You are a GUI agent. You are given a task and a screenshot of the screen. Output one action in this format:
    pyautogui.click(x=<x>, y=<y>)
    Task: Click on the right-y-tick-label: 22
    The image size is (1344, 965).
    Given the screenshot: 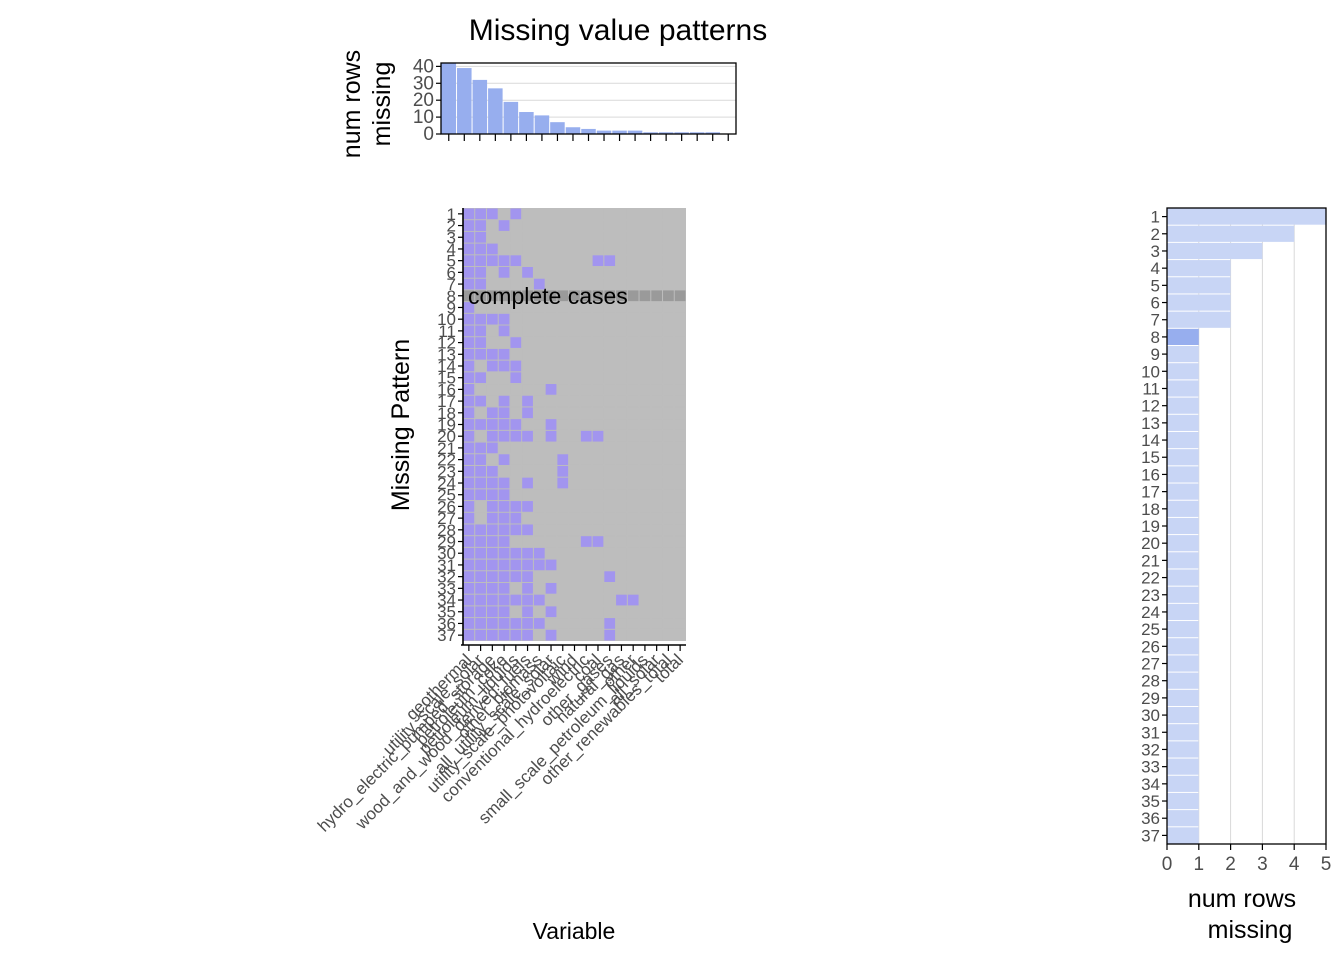 What is the action you would take?
    pyautogui.click(x=1150, y=578)
    